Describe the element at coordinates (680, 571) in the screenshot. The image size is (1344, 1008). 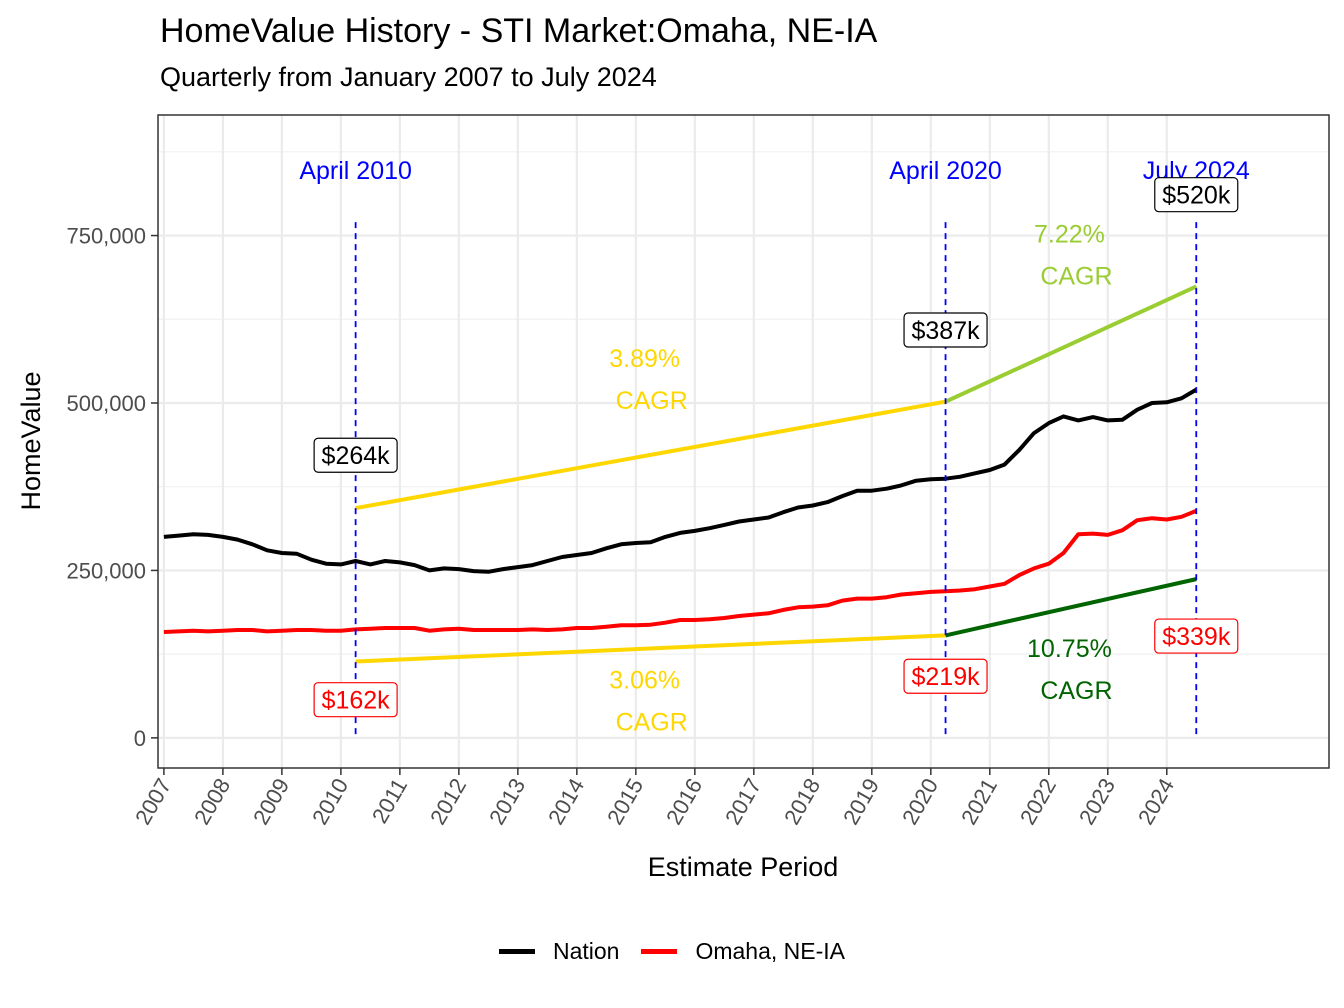
I see `series-line-omaha-ne-ia` at that location.